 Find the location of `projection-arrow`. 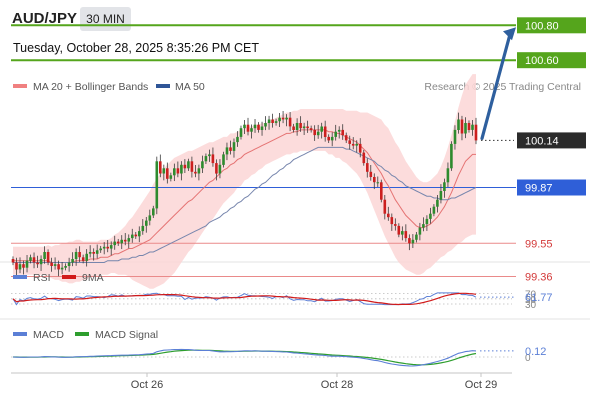

projection-arrow is located at coordinates (498, 84).